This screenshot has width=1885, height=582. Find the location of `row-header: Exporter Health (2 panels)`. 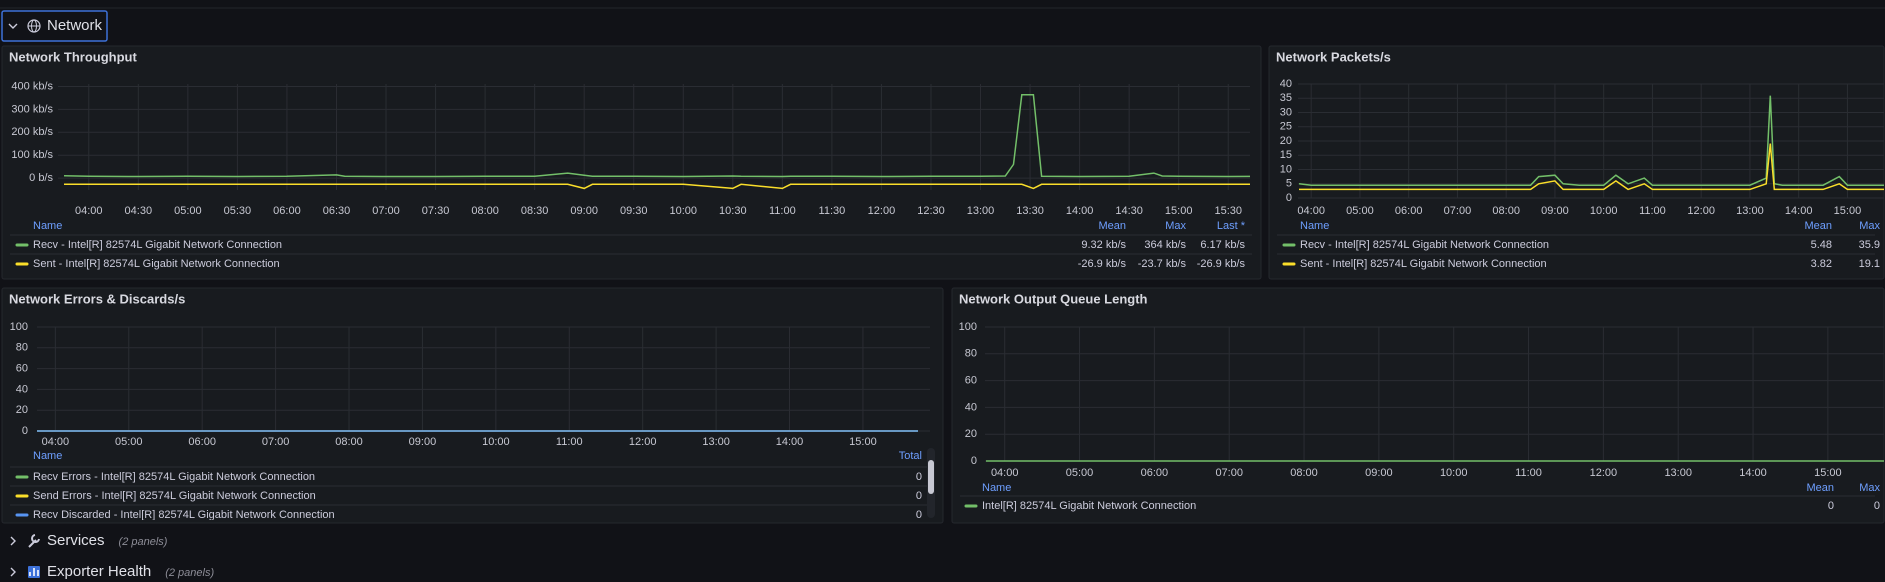

row-header: Exporter Health (2 panels) is located at coordinates (112, 571).